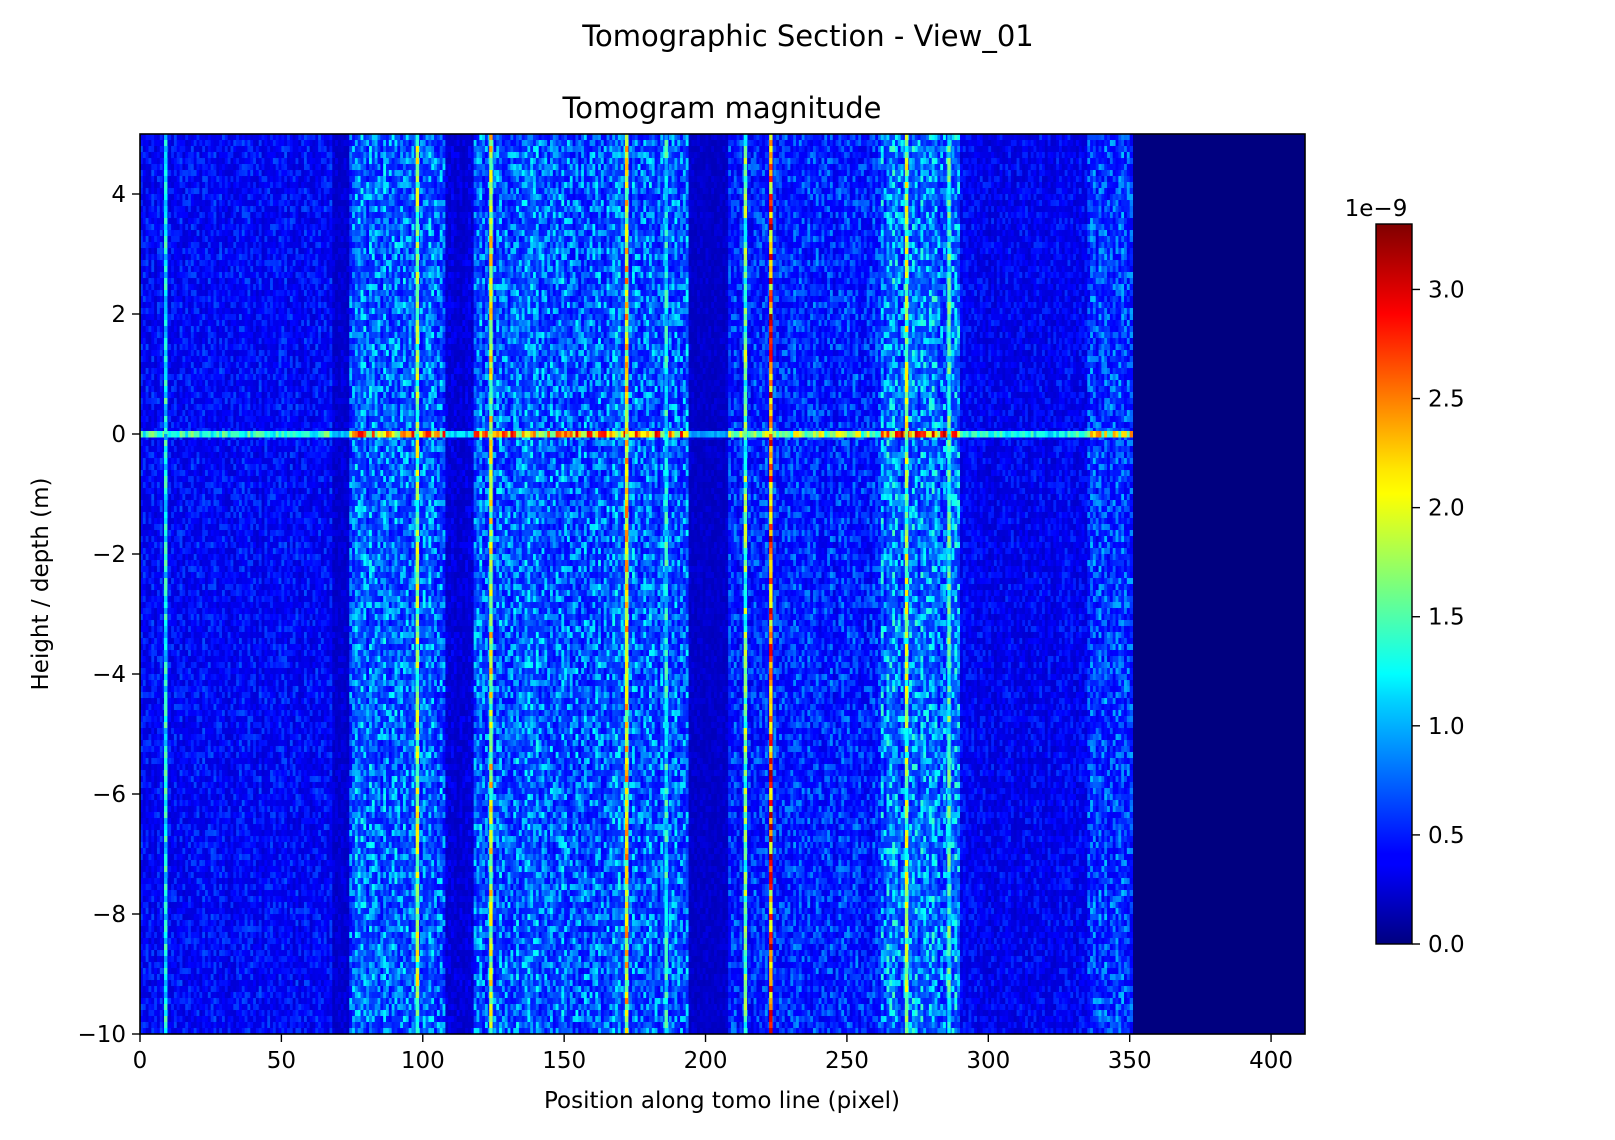 This screenshot has width=1615, height=1140. Describe the element at coordinates (722, 108) in the screenshot. I see `chart-title: Tomogram magnitude` at that location.